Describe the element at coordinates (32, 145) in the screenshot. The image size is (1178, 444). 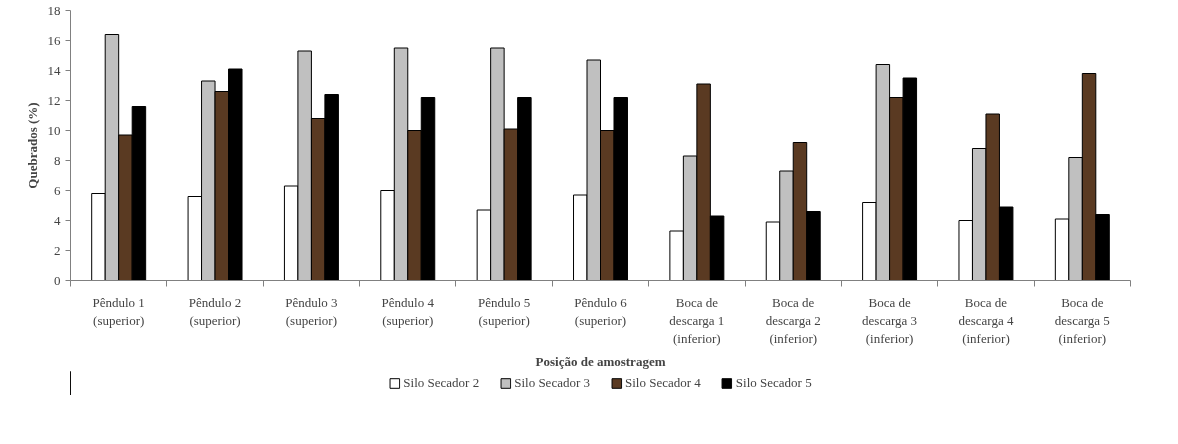
I see `y-axis-title: Quebrados (%)` at that location.